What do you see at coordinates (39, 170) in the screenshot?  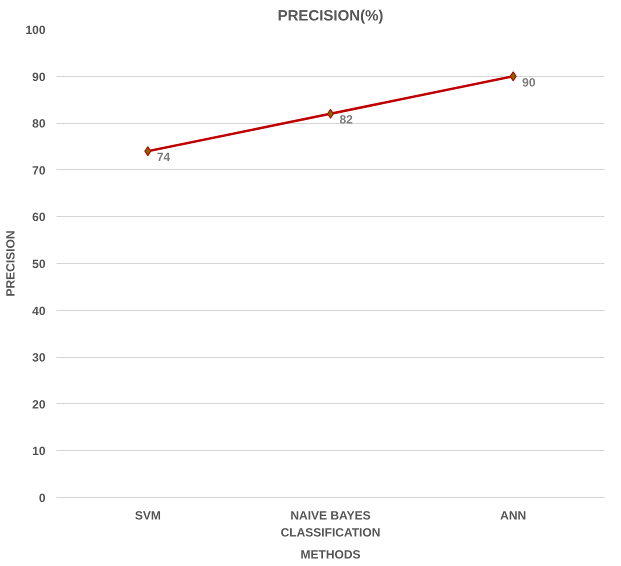 I see `y-tick-label: 70` at bounding box center [39, 170].